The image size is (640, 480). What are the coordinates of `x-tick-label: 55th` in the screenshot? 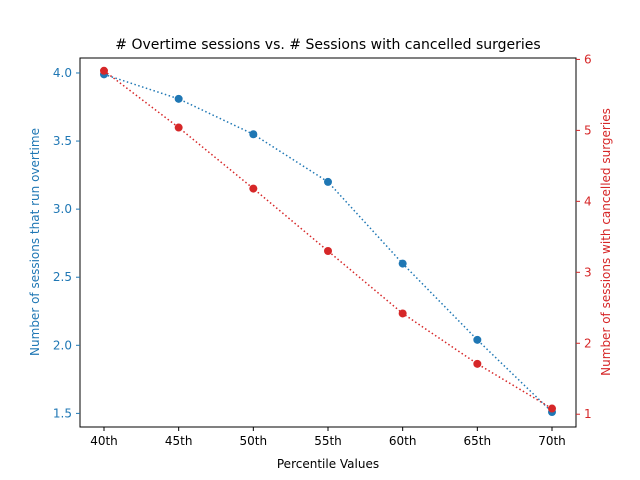 It's located at (328, 441).